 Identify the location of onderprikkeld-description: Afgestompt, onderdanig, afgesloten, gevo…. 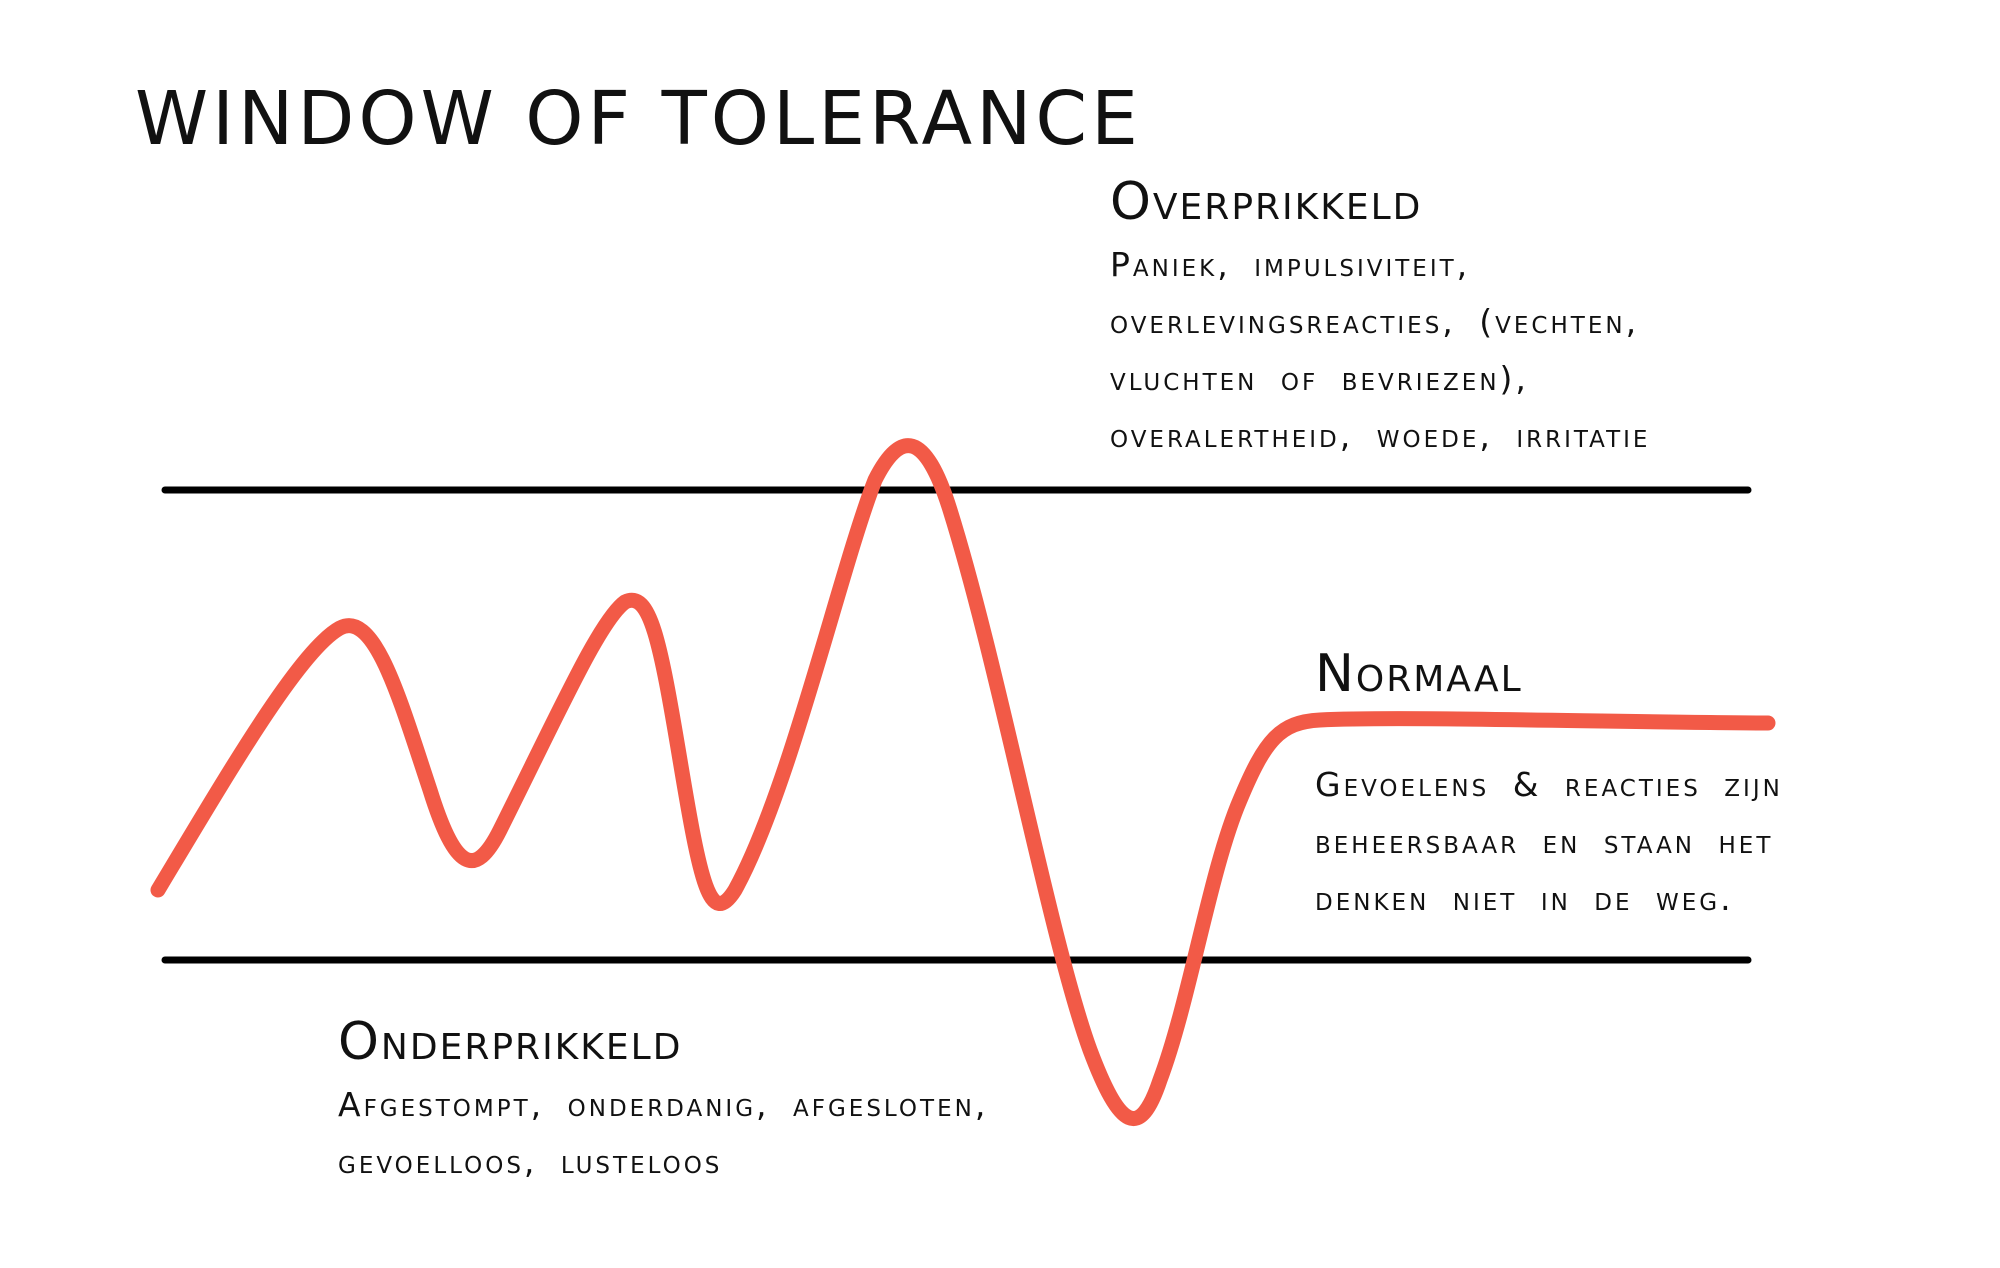
(663, 1133).